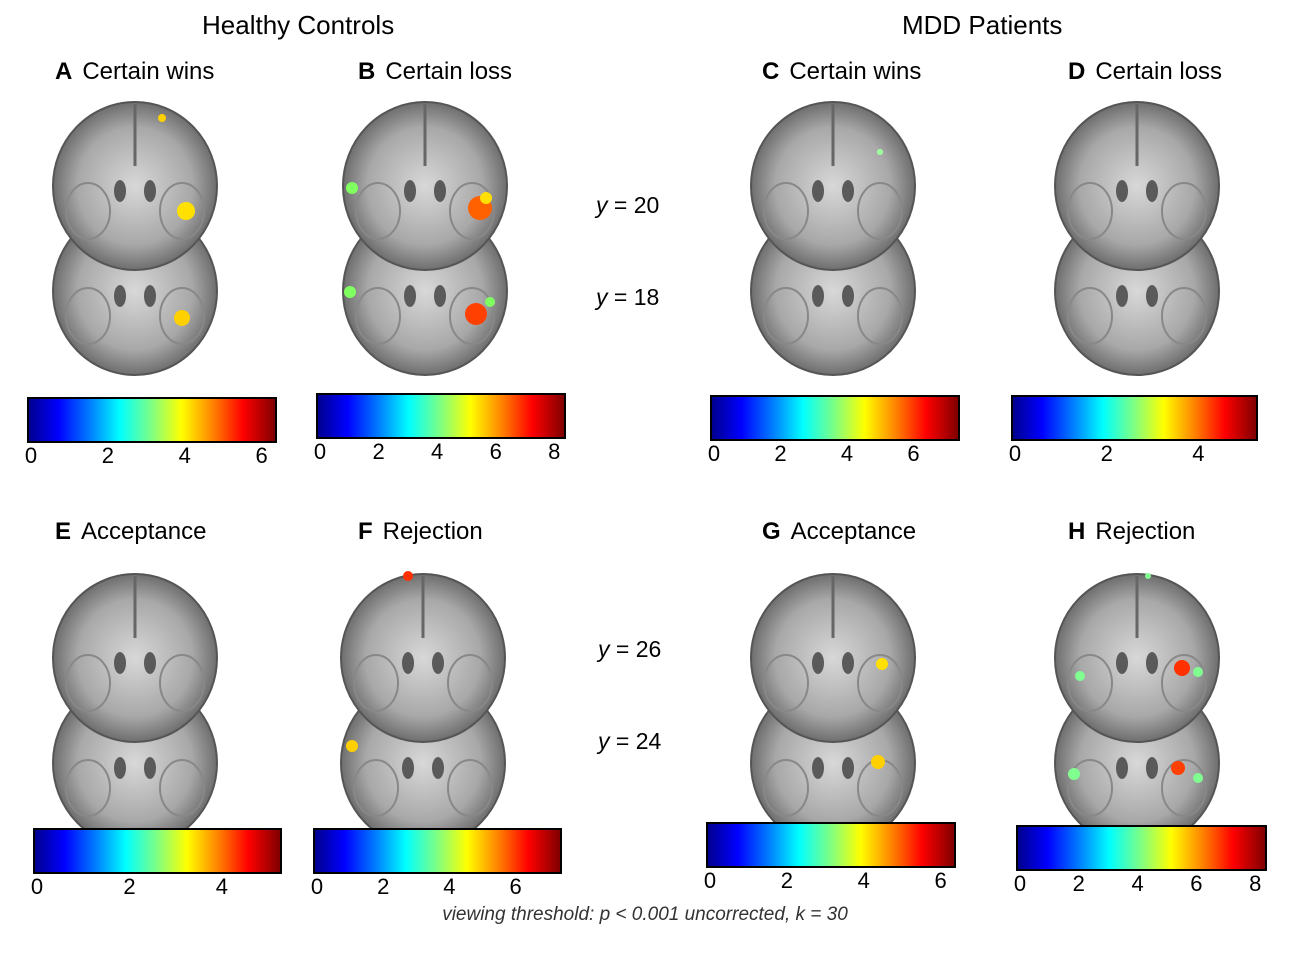 The image size is (1300, 968). Describe the element at coordinates (628, 297) in the screenshot. I see `coord-label-y18: y = 18` at that location.